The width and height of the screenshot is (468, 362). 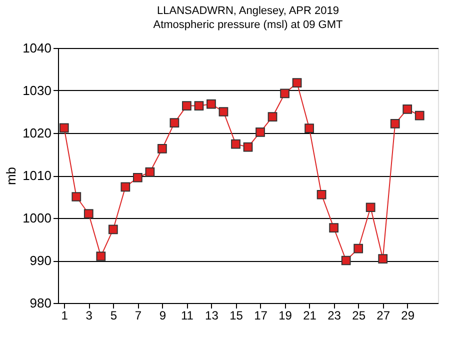 I want to click on x-tick-label: 27, so click(x=383, y=315).